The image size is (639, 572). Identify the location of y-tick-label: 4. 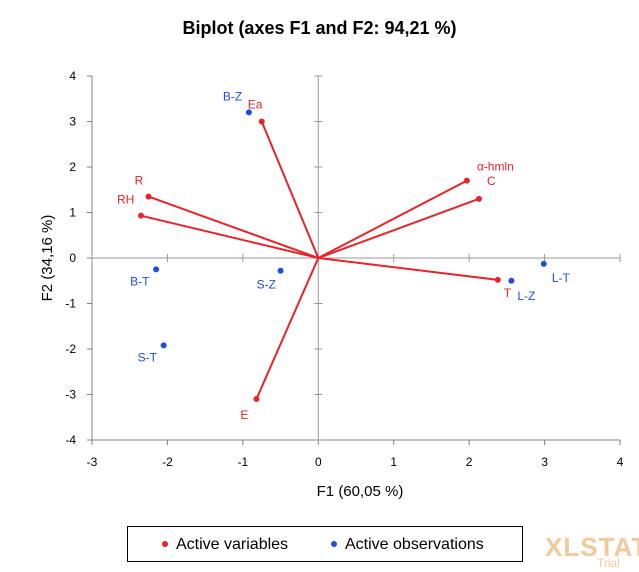
(72, 76).